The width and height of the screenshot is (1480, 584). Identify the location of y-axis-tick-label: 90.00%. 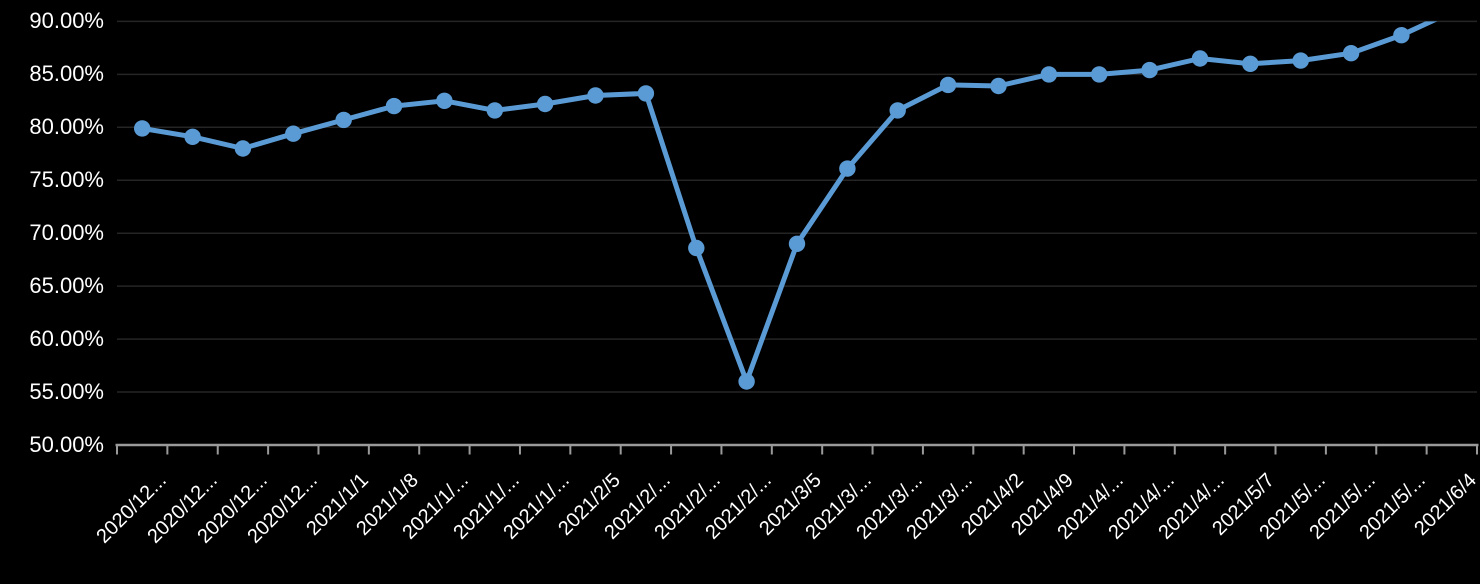
(66, 21).